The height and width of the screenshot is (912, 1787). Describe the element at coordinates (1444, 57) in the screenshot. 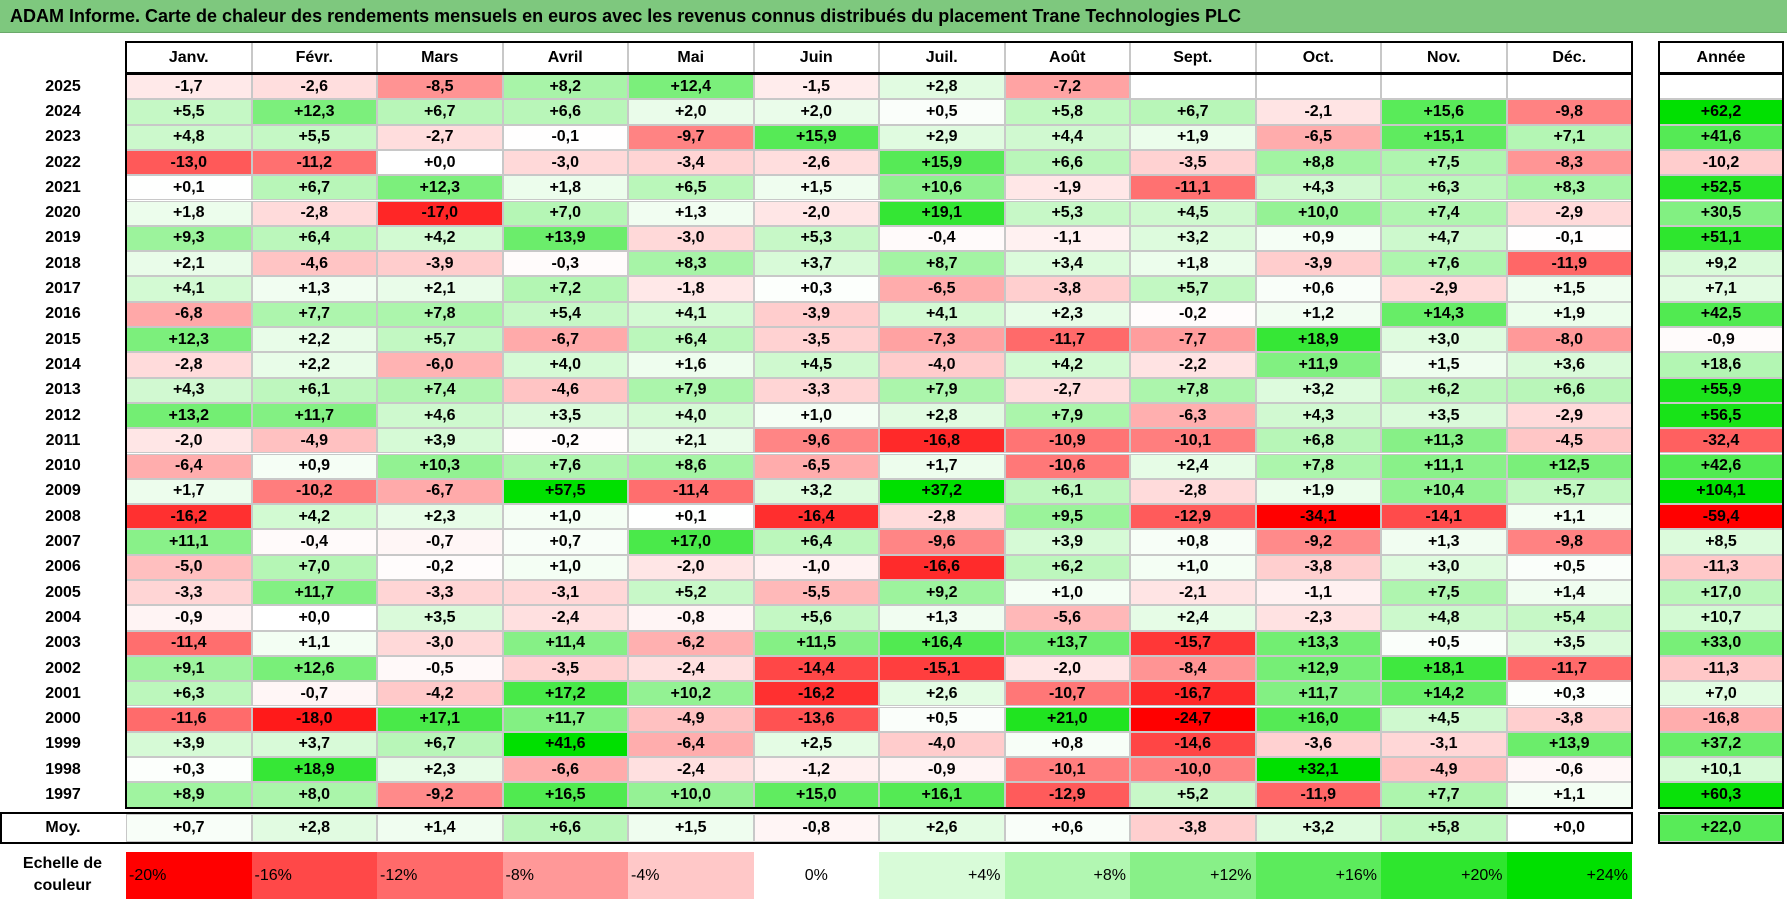

I see `month-header: Nov.` at that location.